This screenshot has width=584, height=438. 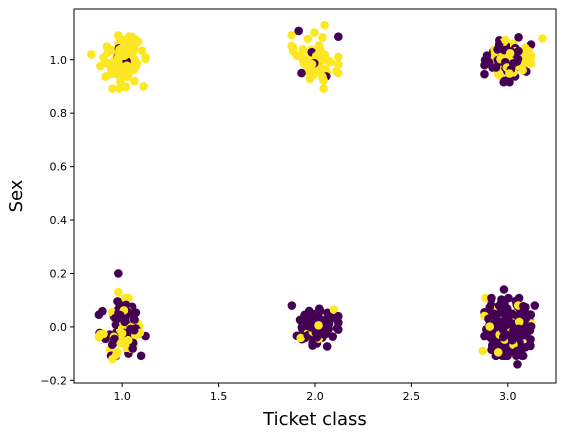 What do you see at coordinates (219, 396) in the screenshot?
I see `x-tick-label: 1.5` at bounding box center [219, 396].